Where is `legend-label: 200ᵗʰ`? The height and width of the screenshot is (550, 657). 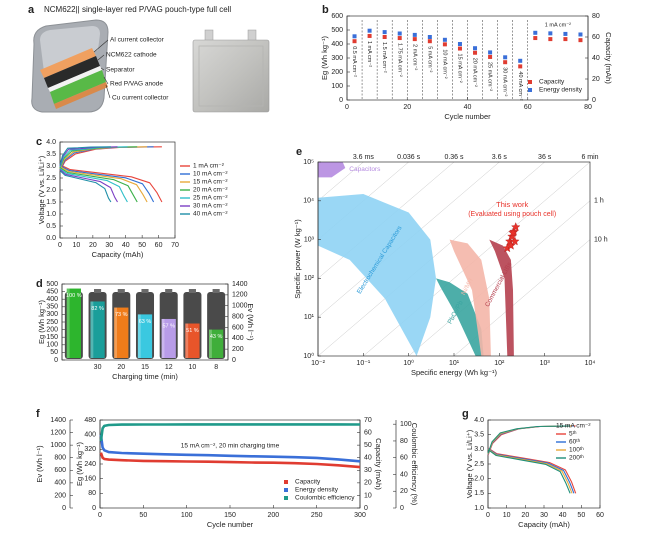
legend-label: 200ᵗʰ is located at coordinates (576, 458).